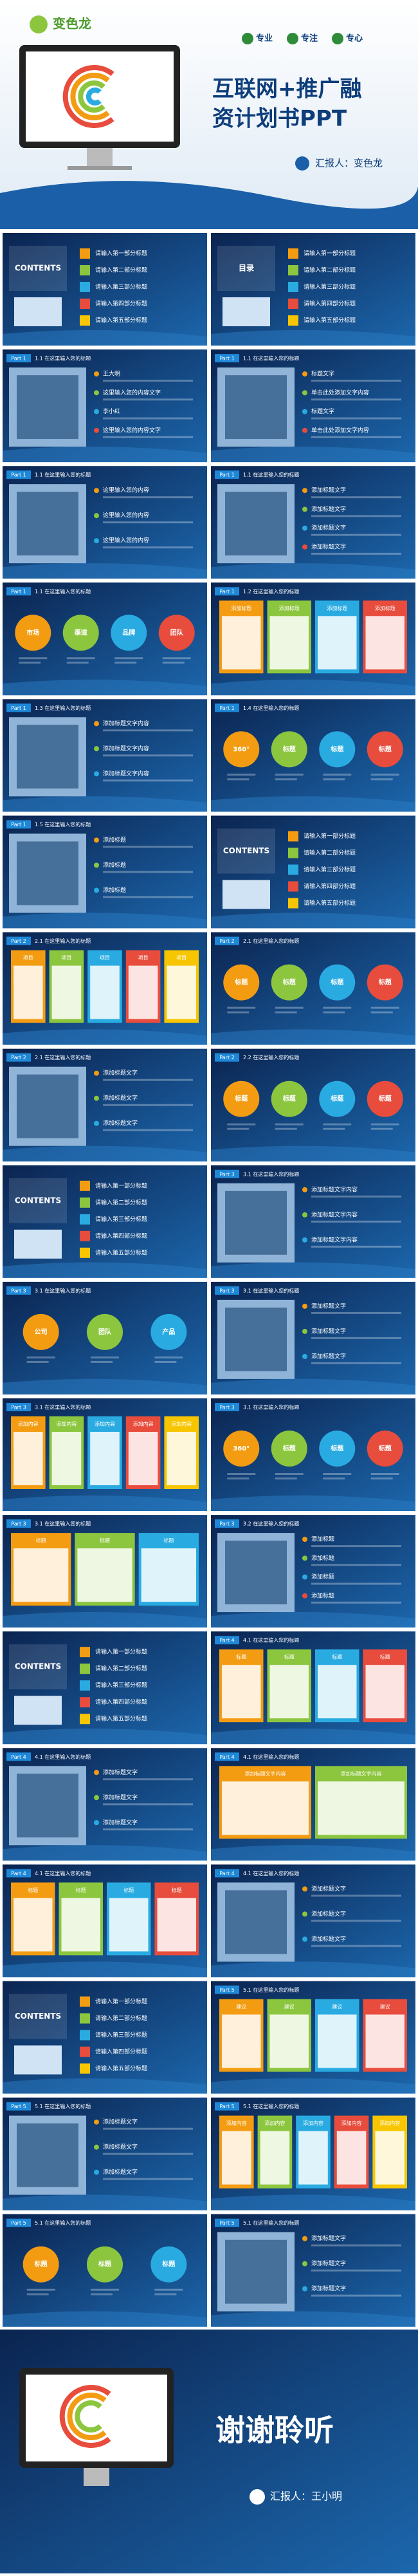 Image resolution: width=418 pixels, height=2576 pixels. I want to click on cover-wave, so click(209, 205).